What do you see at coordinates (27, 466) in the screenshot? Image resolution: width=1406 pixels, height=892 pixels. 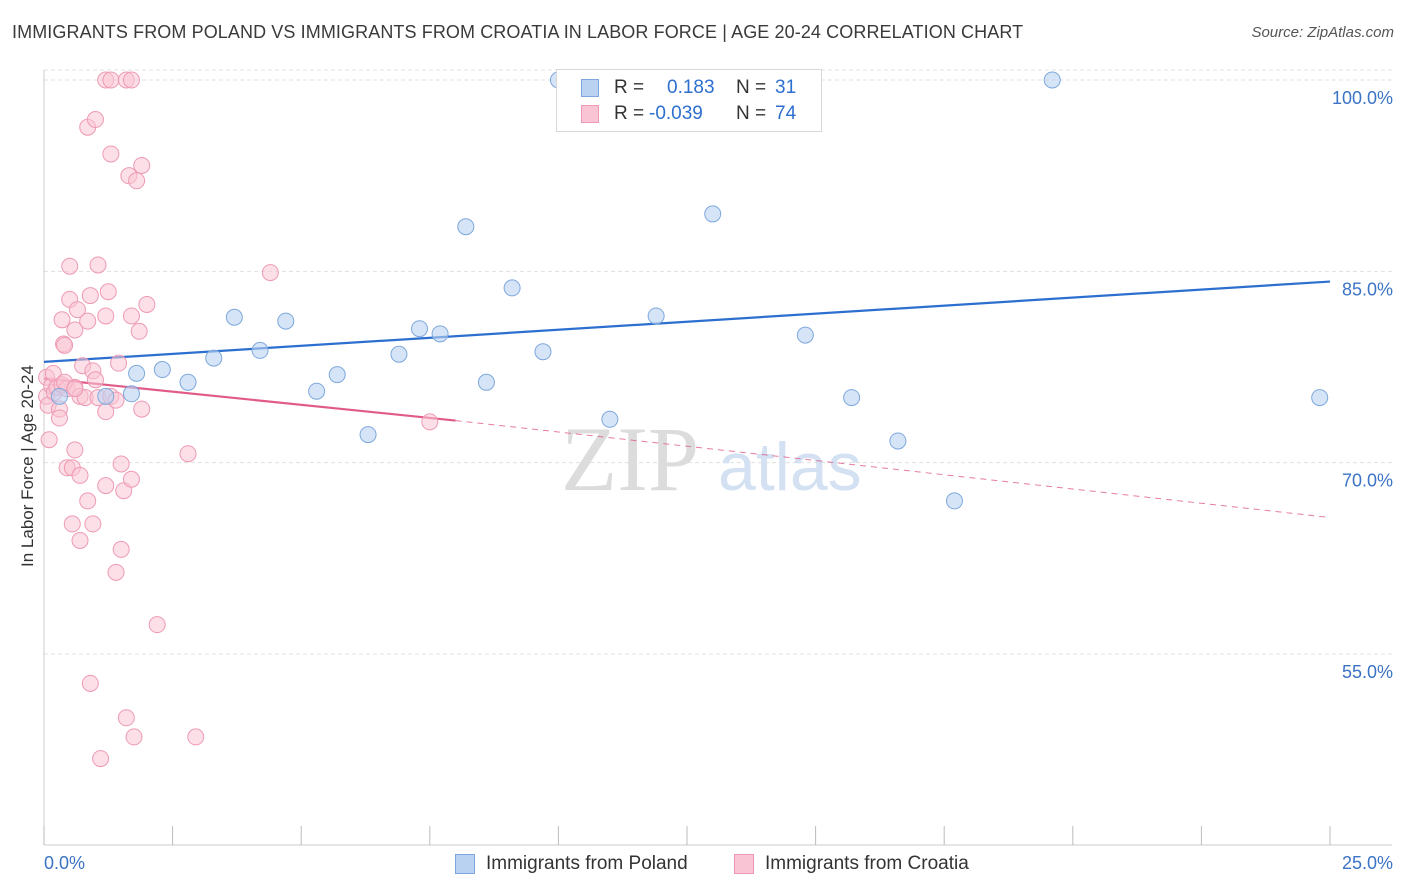 I see `y-axis-label: In Labor Force | Age 20-24` at bounding box center [27, 466].